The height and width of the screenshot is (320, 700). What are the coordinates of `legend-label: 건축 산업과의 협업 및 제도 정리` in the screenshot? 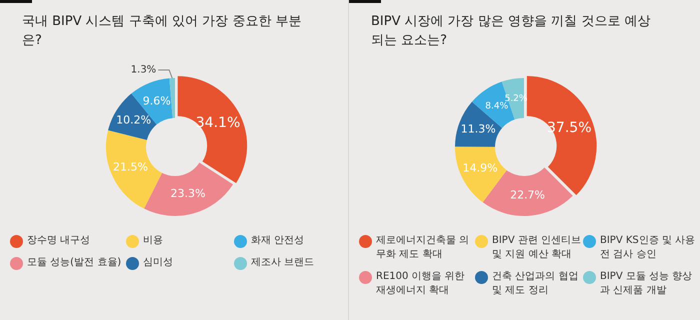 It's located at (536, 284).